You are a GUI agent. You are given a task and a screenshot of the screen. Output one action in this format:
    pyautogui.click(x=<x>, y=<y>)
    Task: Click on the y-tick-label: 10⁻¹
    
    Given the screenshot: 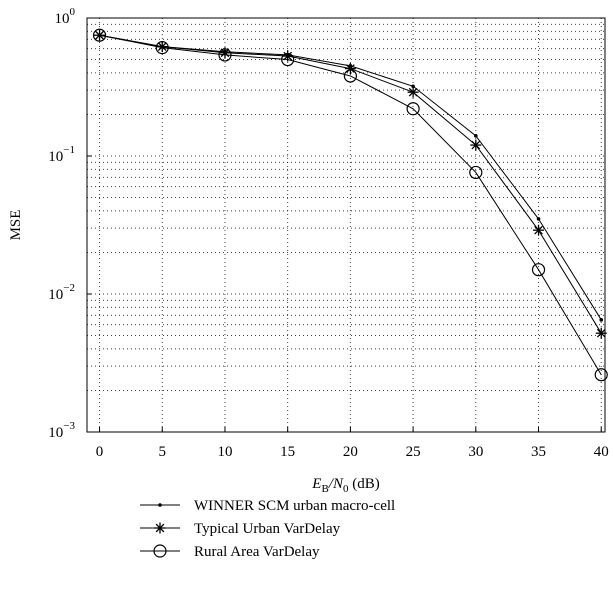 What is the action you would take?
    pyautogui.click(x=61, y=154)
    